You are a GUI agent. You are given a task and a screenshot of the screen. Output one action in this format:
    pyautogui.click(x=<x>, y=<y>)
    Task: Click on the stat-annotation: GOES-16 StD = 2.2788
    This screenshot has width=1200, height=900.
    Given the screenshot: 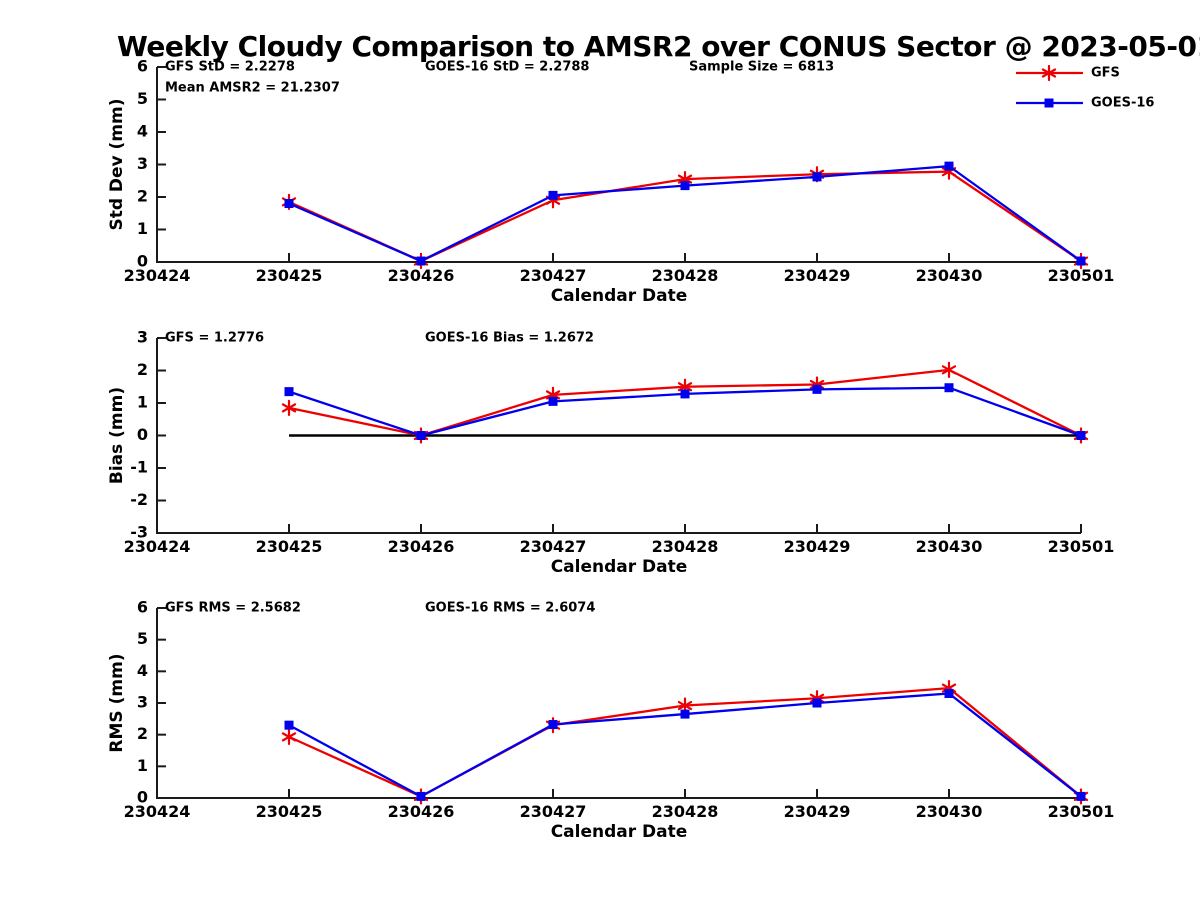 What is the action you would take?
    pyautogui.click(x=507, y=67)
    